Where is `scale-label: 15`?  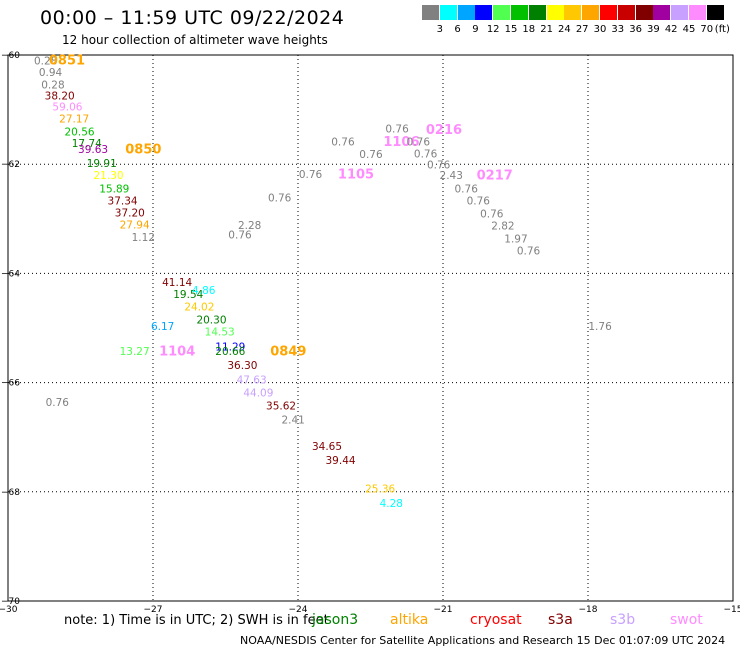 scale-label: 15 is located at coordinates (511, 29).